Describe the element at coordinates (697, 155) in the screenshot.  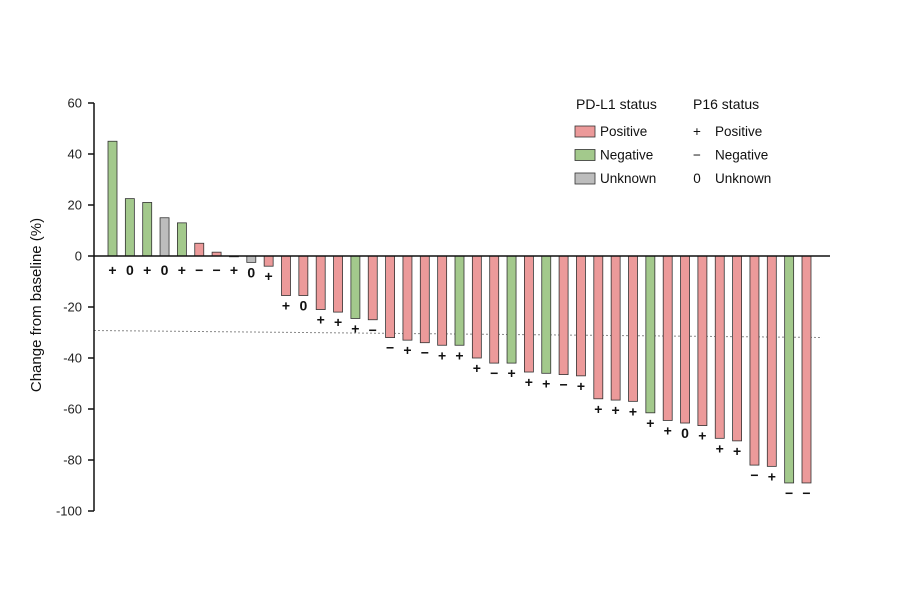
I see `legend-symbol: −` at that location.